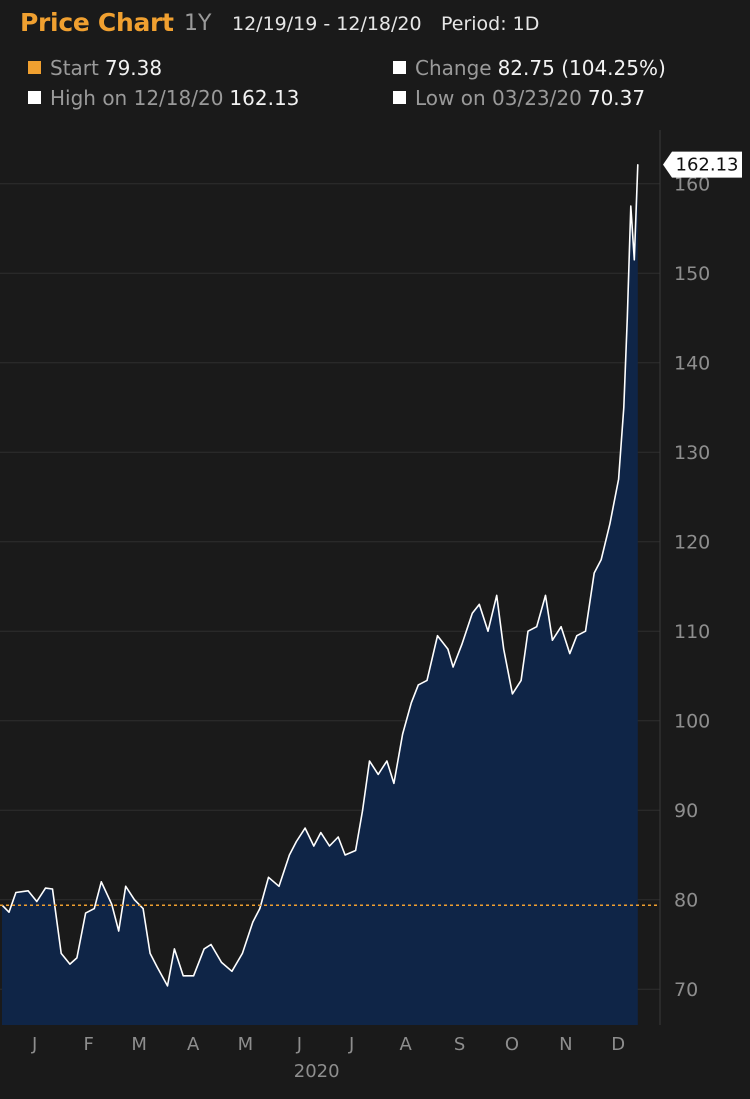 This screenshot has height=1099, width=750. Describe the element at coordinates (34, 67) in the screenshot. I see `orange-square-icon` at that location.